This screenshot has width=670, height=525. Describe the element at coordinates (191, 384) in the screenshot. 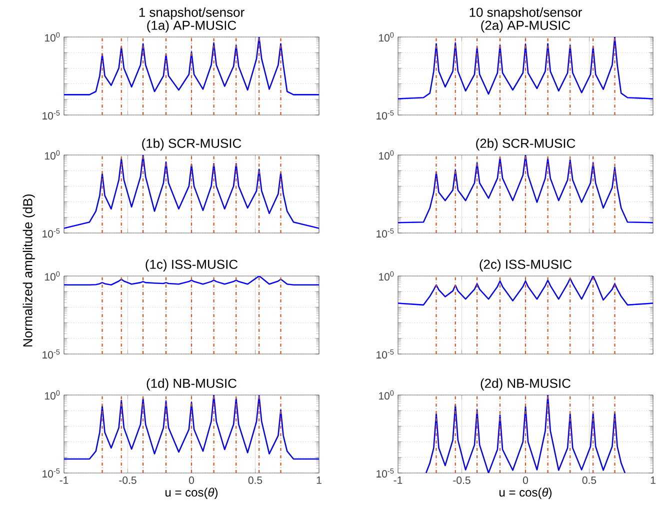

I see `chart-title: (1d) NB-MUSIC` at that location.